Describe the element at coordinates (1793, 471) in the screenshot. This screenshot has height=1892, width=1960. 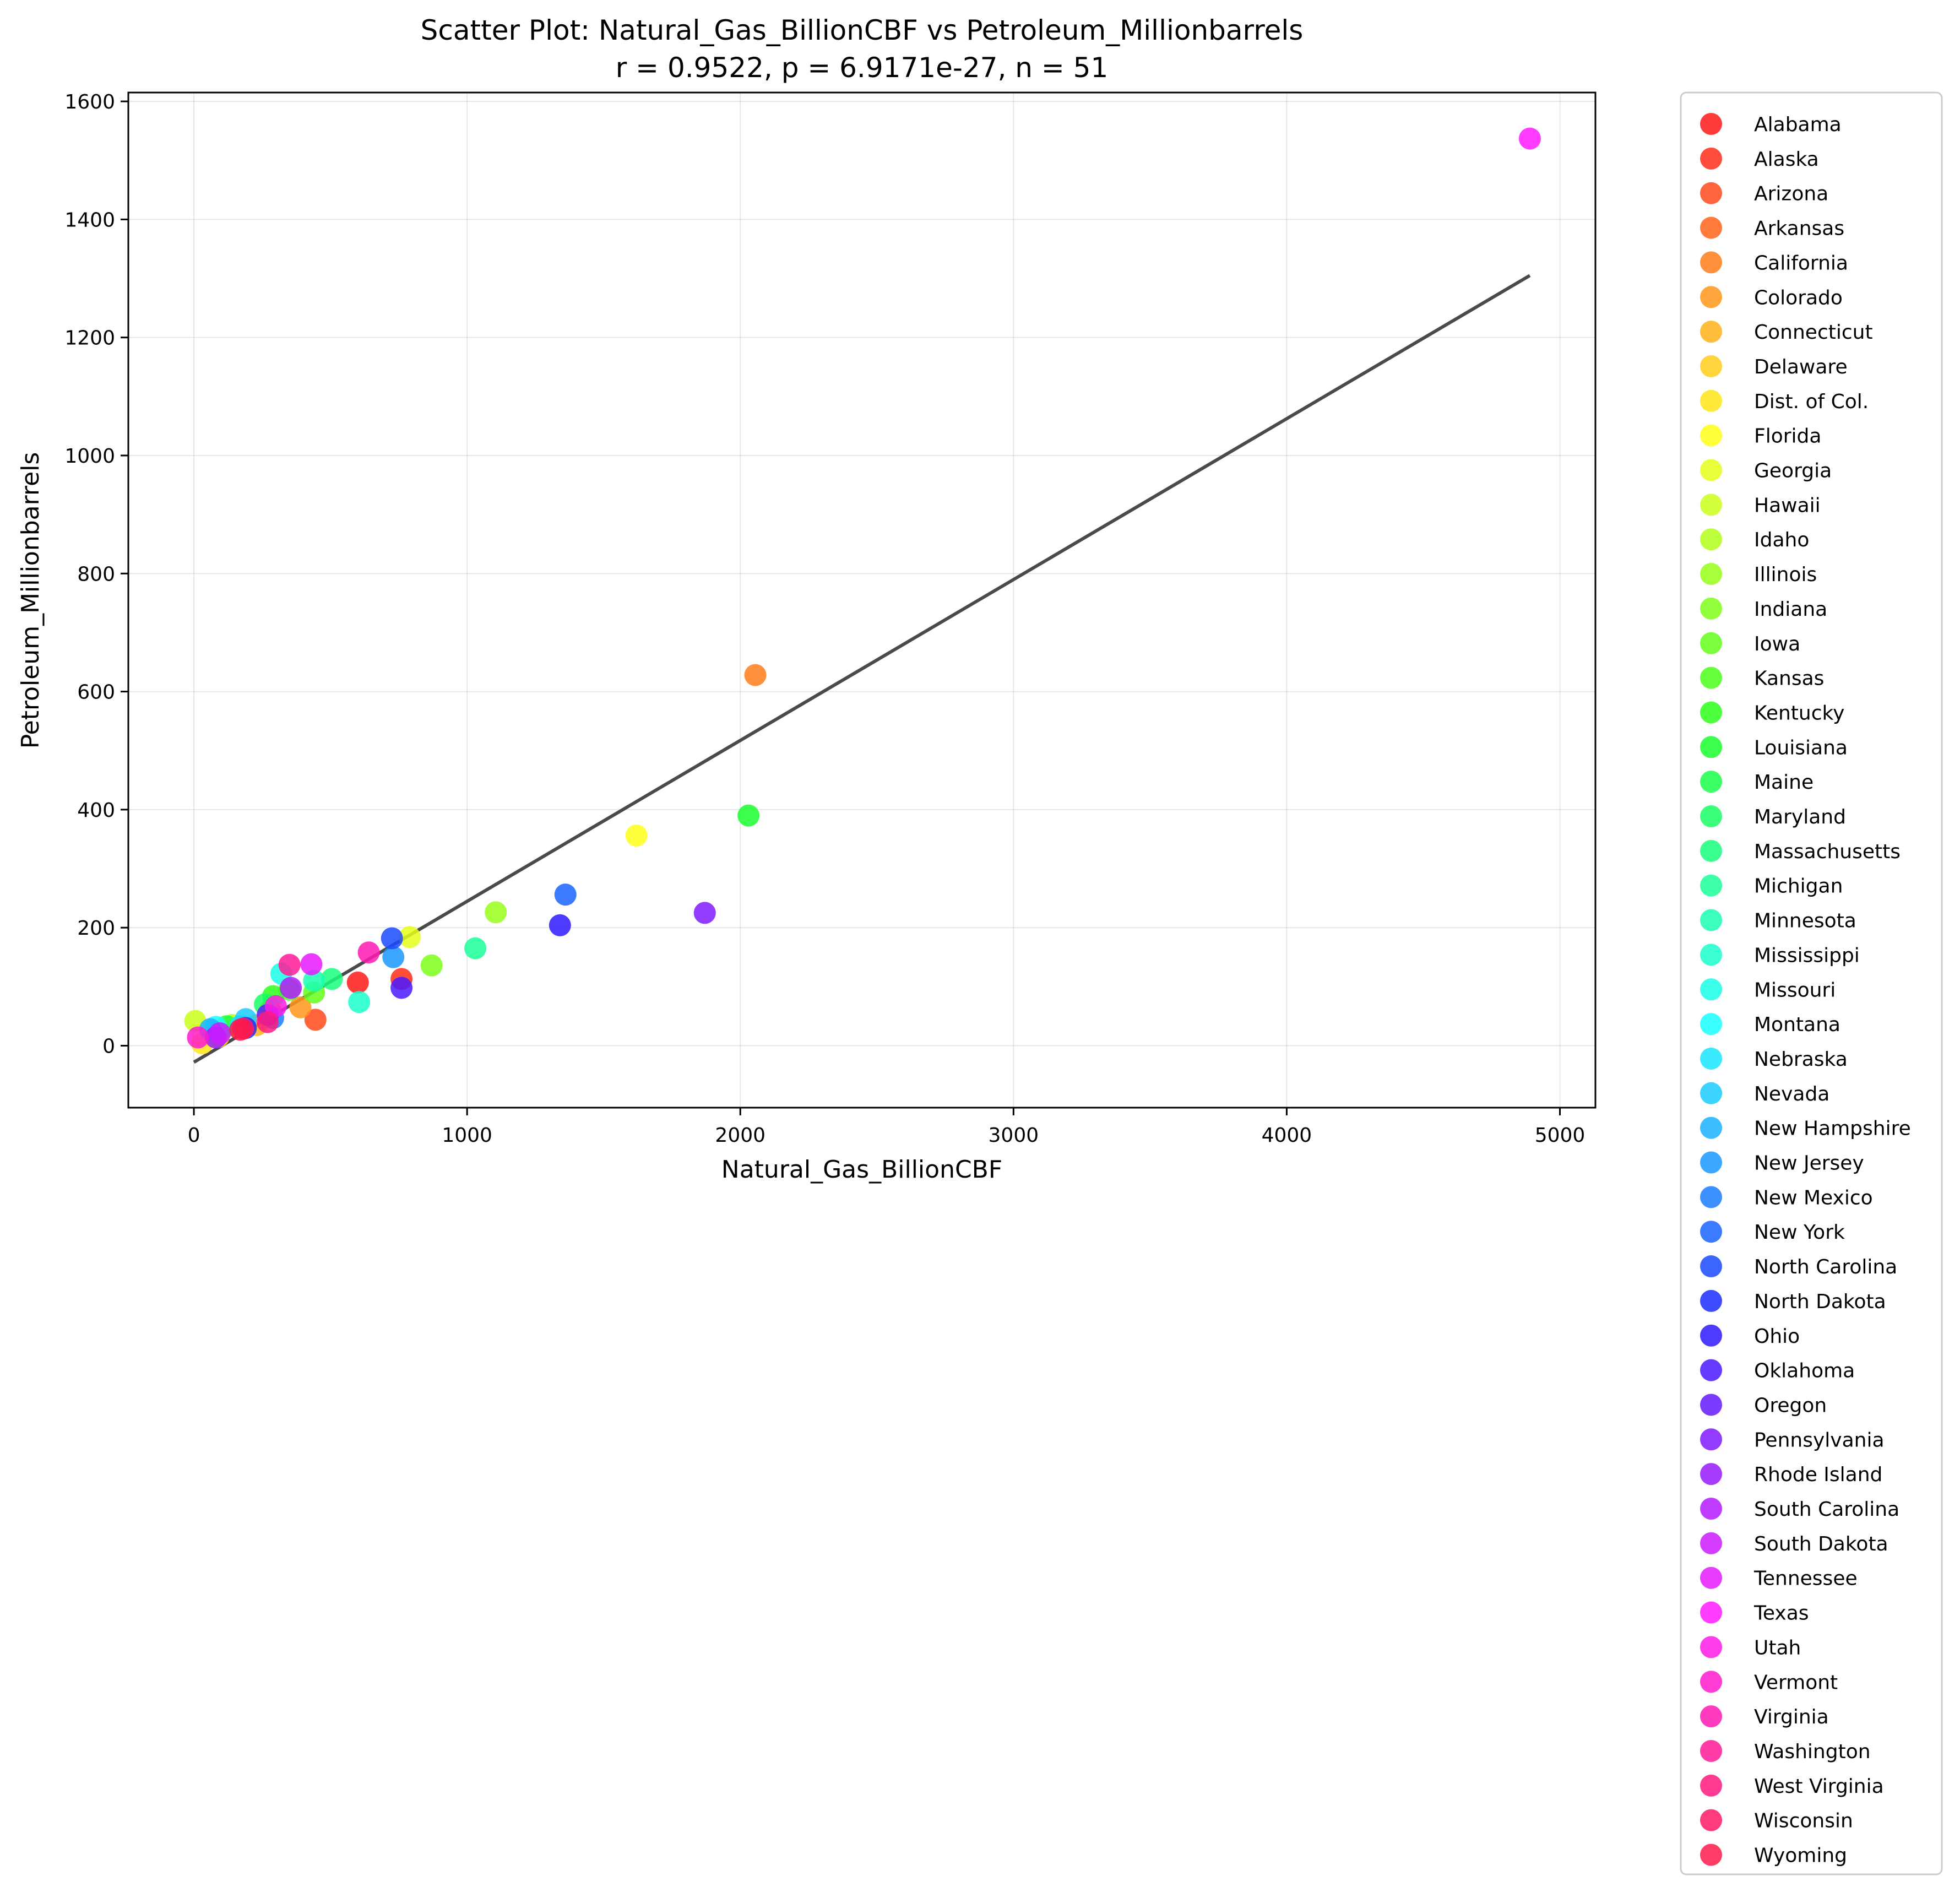
I see `legend-label: Georgia` at that location.